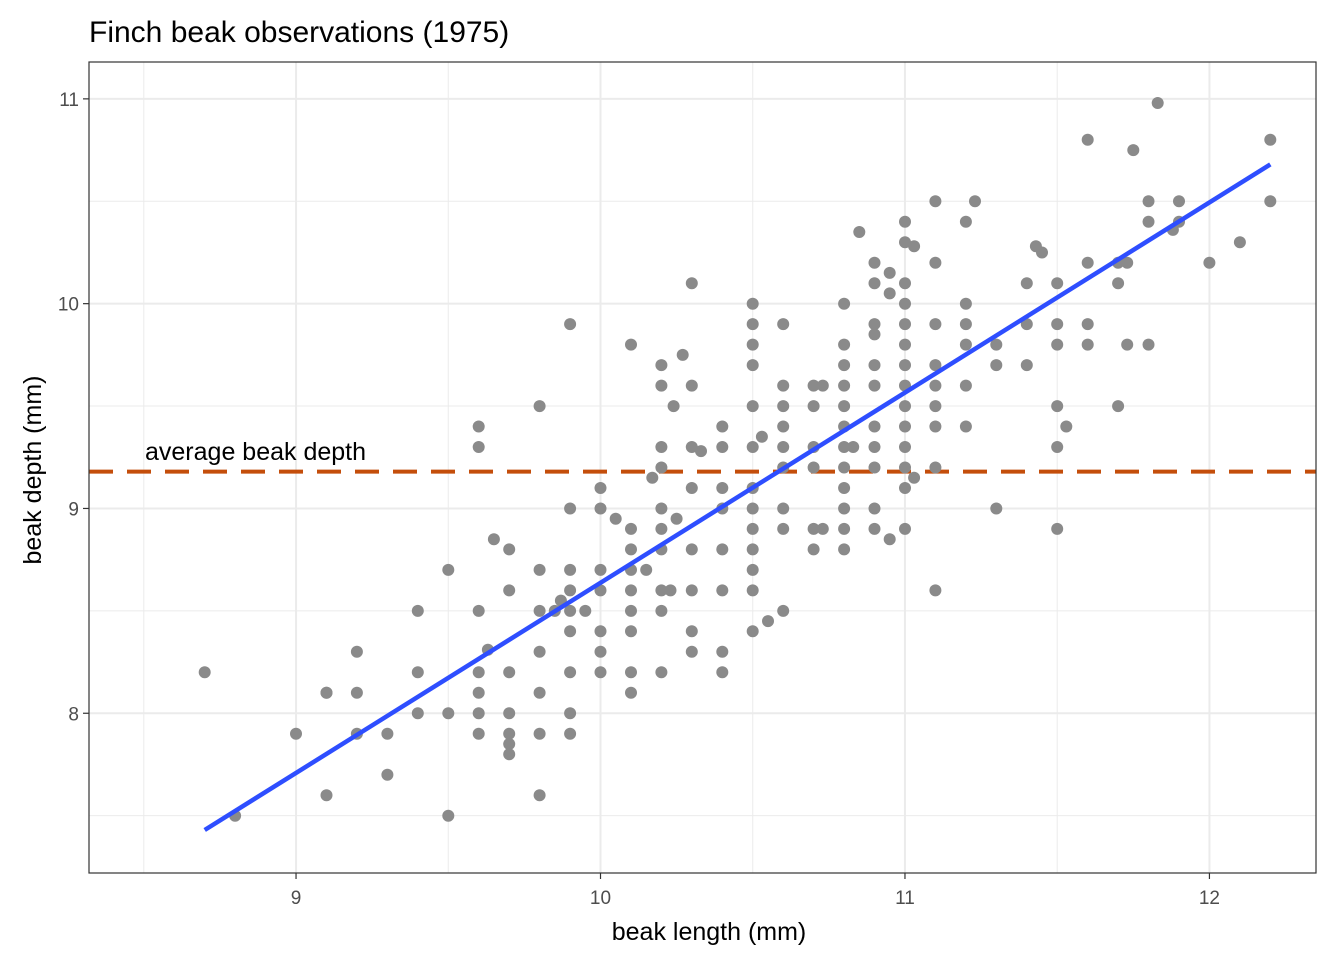 Image resolution: width=1344 pixels, height=965 pixels. I want to click on x-axis-title: beak length (mm), so click(709, 932).